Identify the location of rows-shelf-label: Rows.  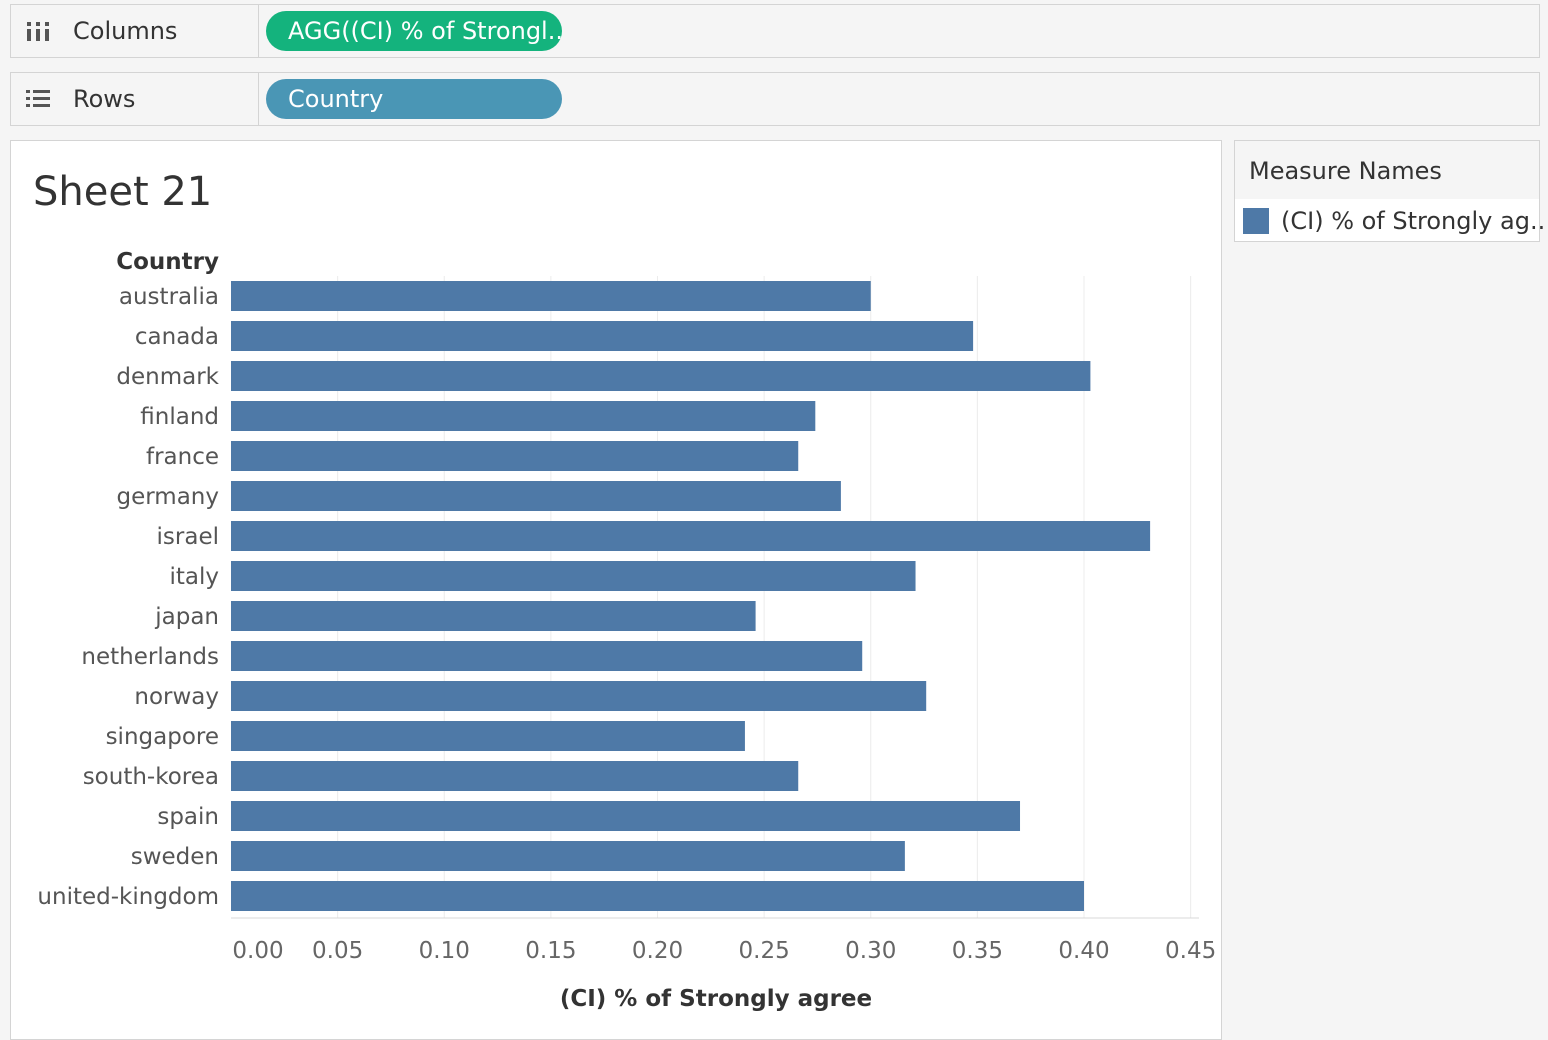
(135, 99).